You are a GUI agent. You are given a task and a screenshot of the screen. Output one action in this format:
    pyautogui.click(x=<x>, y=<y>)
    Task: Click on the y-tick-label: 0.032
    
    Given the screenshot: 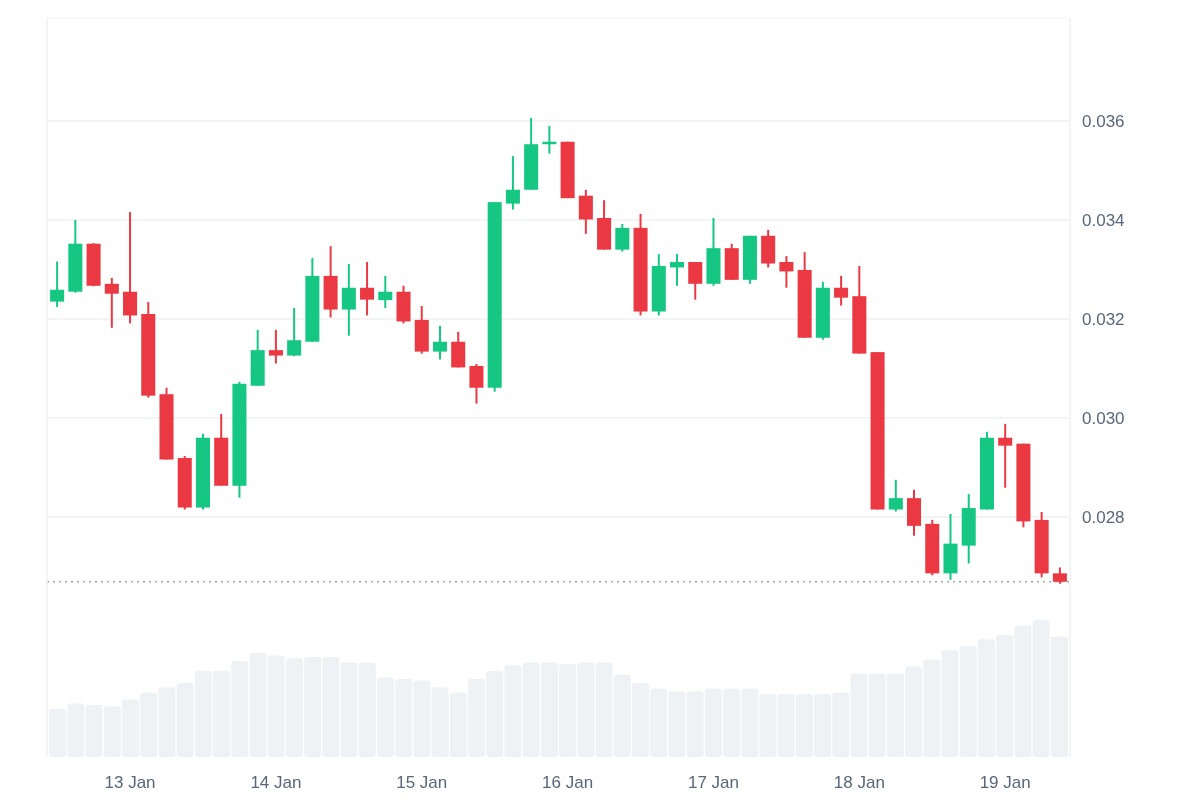 What is the action you would take?
    pyautogui.click(x=1103, y=319)
    